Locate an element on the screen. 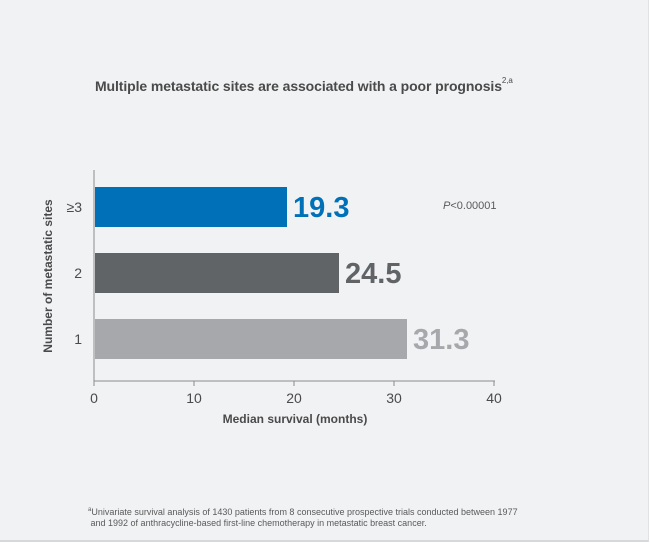  y-axis-title: Number of metastatic sites is located at coordinates (48, 276).